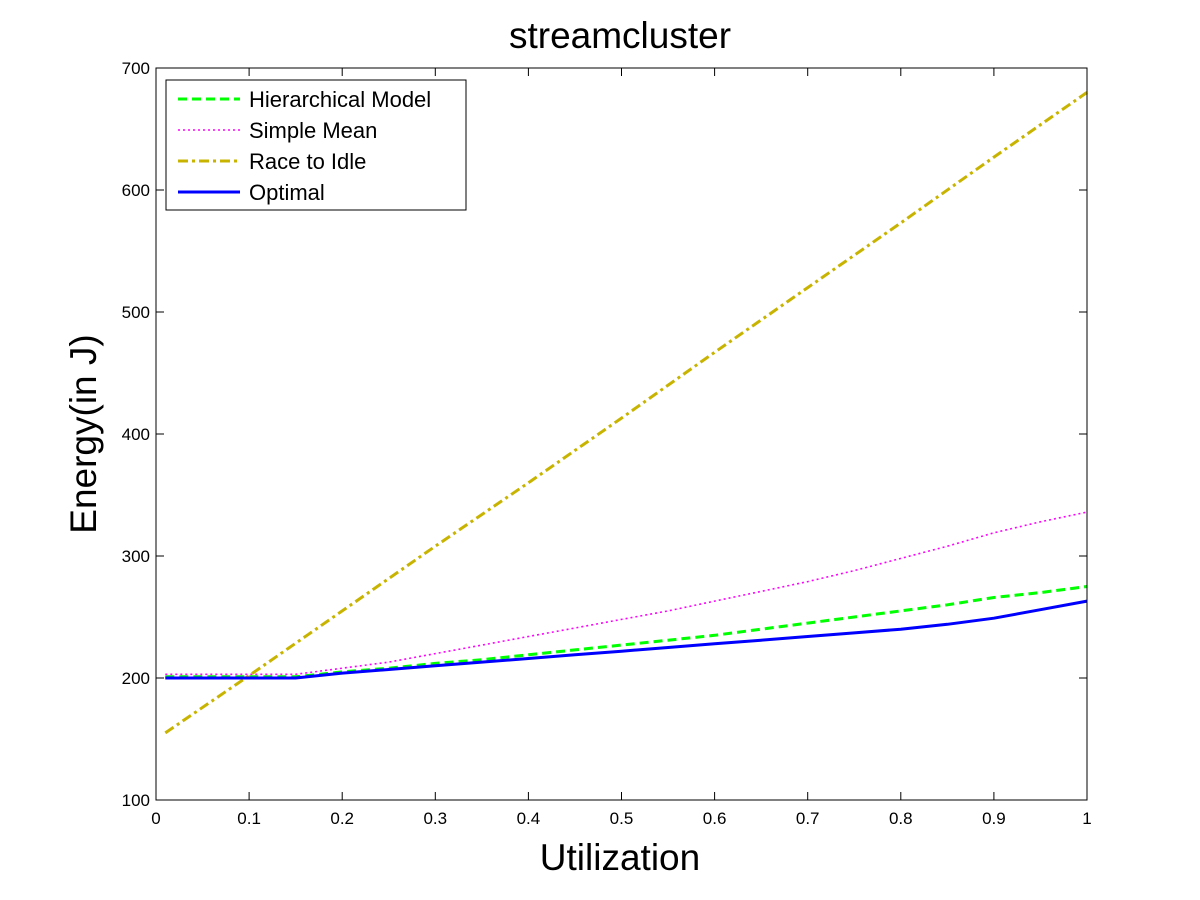 The image size is (1200, 900). I want to click on x-tick-label: 0.9, so click(994, 818).